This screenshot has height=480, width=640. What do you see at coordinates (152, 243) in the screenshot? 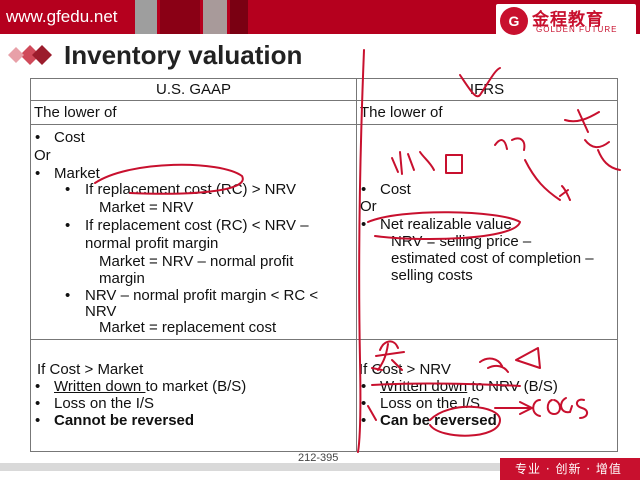
I see `gaap-rule-2-cont: normal profit margin` at bounding box center [152, 243].